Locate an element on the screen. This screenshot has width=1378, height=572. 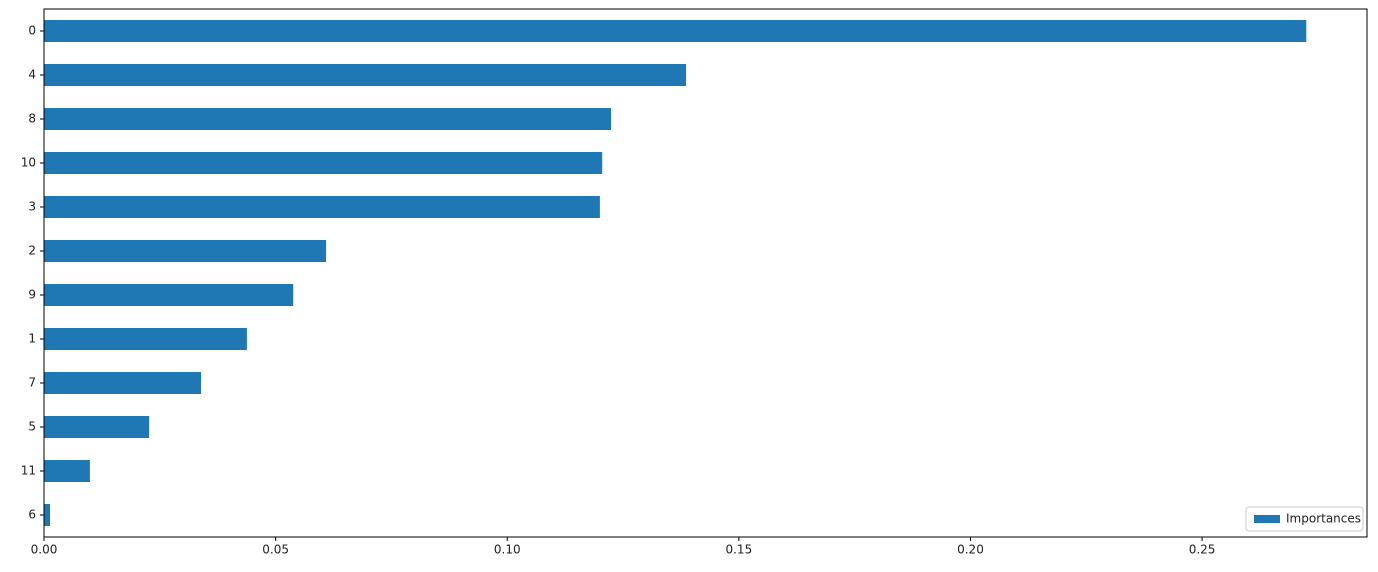
y-tick-label: 8 is located at coordinates (32, 119).